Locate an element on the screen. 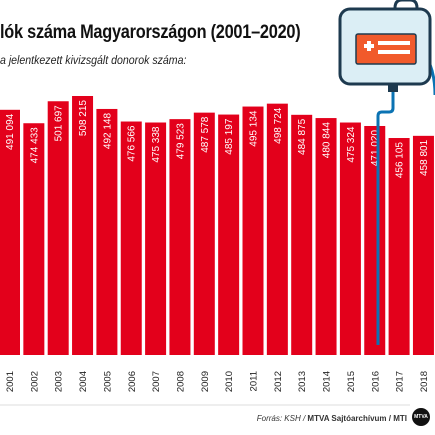  value-label-2014: 480 844 is located at coordinates (327, 140).